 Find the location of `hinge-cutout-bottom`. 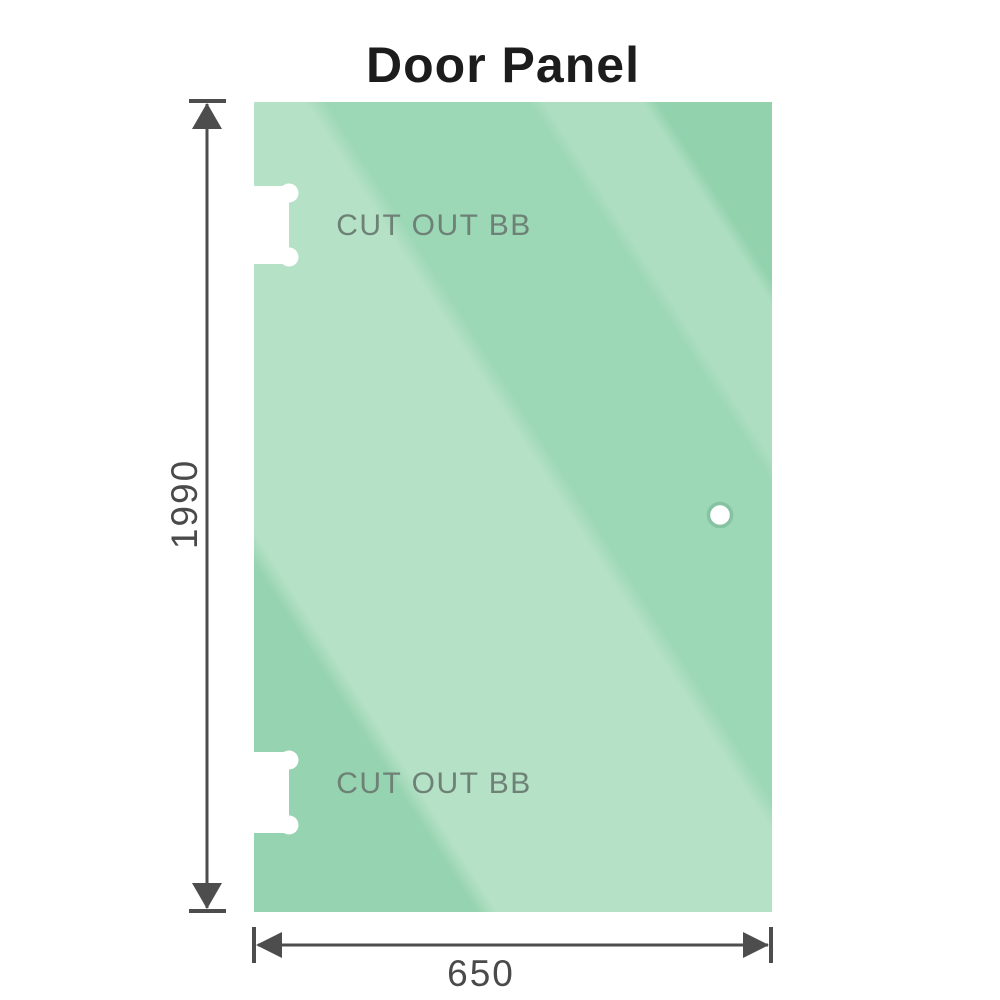

hinge-cutout-bottom is located at coordinates (276, 792).